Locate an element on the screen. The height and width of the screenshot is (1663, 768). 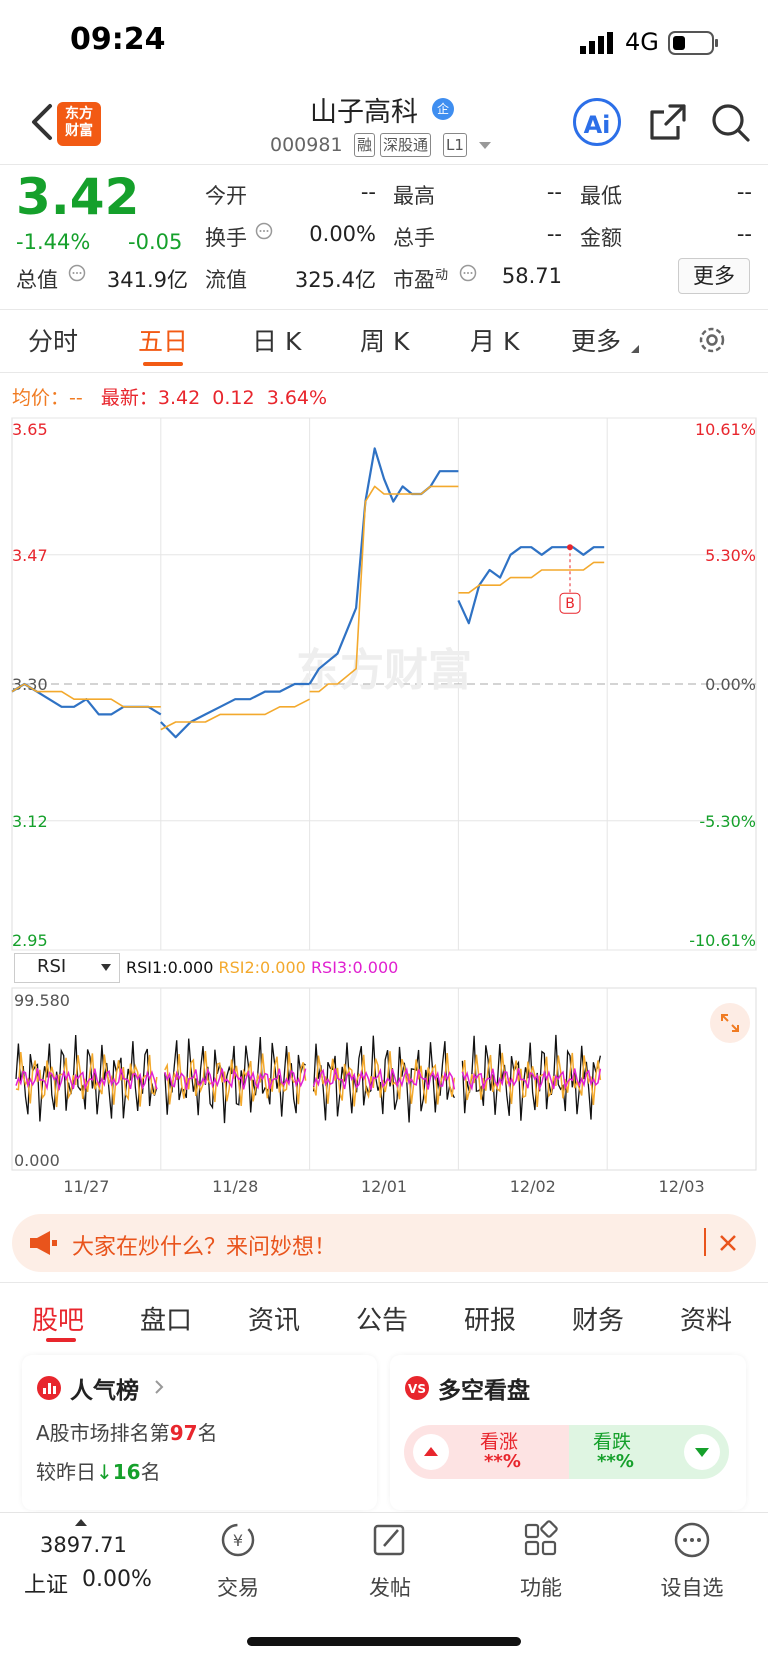
ai-assistant-button: Ai is located at coordinates (597, 122).